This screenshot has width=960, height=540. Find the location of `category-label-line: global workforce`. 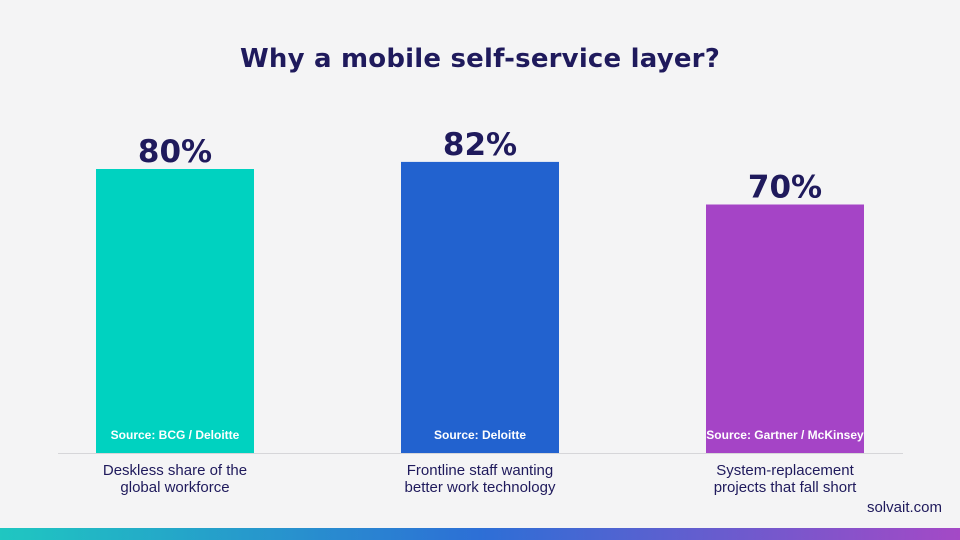

category-label-line: global workforce is located at coordinates (174, 487).